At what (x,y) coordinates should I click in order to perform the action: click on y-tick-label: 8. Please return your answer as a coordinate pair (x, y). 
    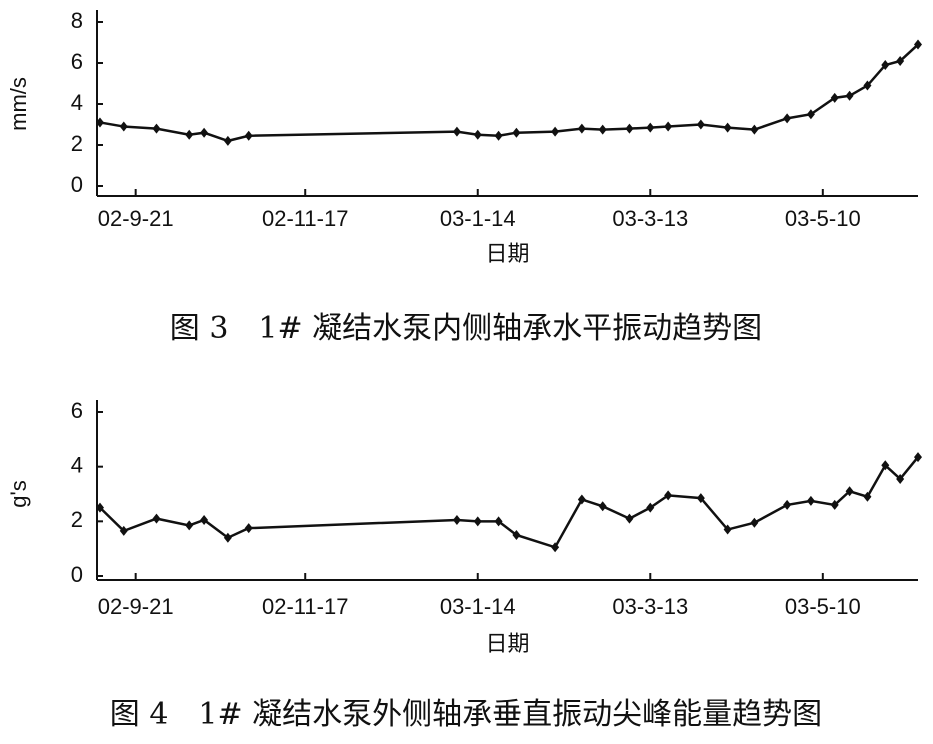
    Looking at the image, I should click on (77, 20).